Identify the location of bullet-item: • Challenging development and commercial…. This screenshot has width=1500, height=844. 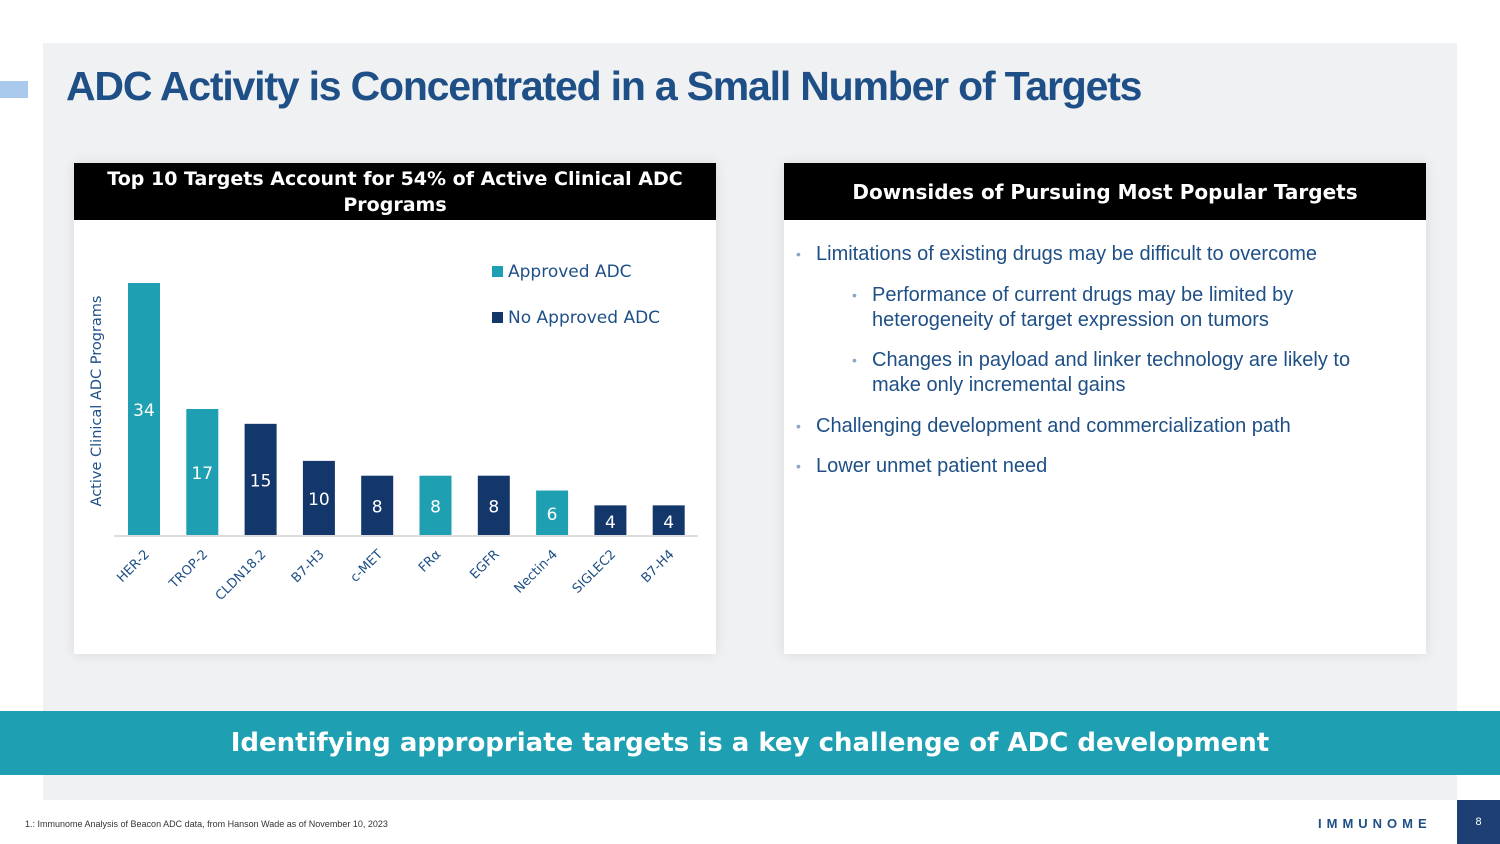
(1096, 426).